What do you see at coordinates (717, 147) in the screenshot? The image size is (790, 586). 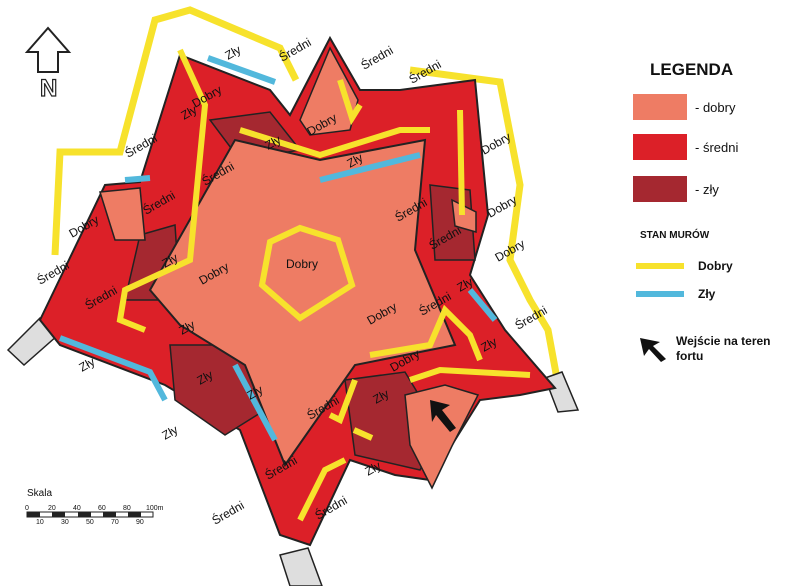 I see `legend-label-medium: - średni` at bounding box center [717, 147].